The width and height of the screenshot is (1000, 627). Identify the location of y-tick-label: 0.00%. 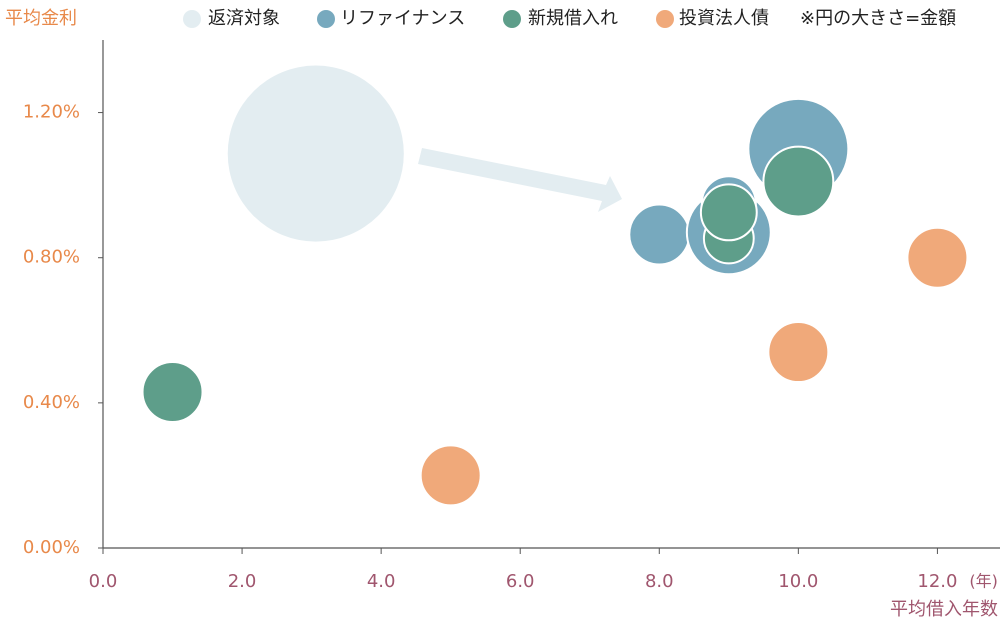
(51, 547).